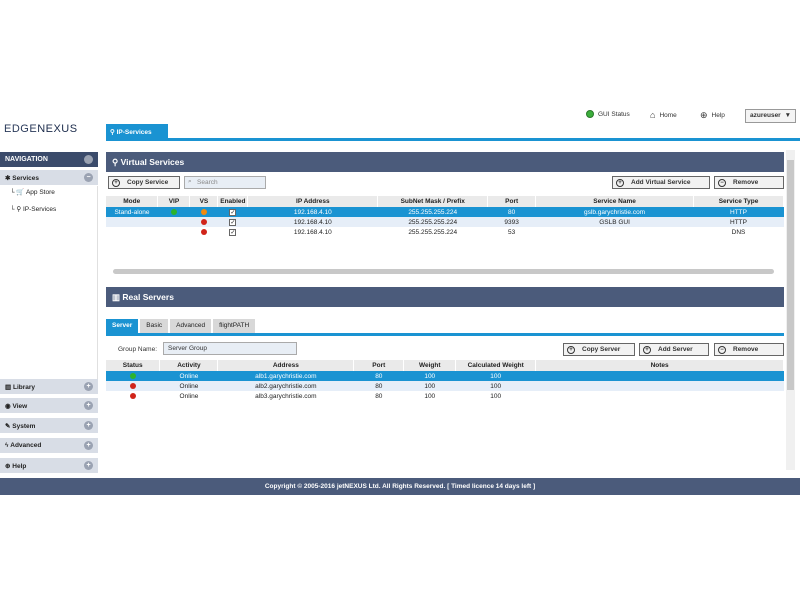  What do you see at coordinates (615, 232) in the screenshot?
I see `service-name-cell` at bounding box center [615, 232].